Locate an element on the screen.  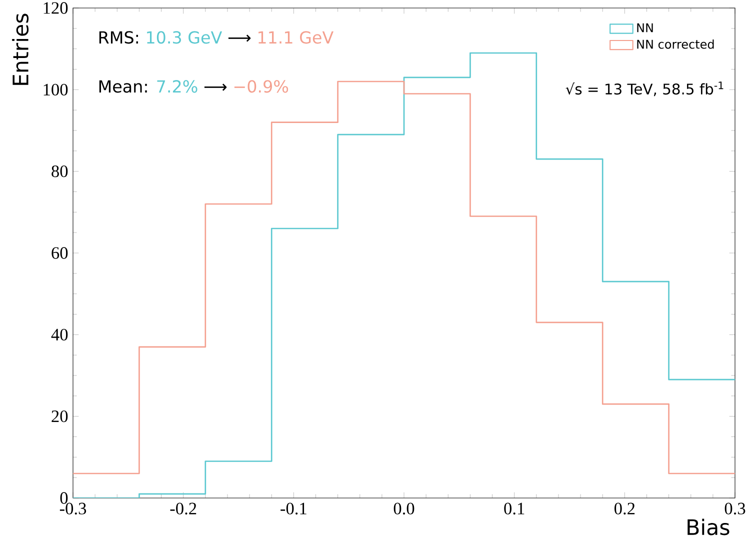
annotation: Mean: is located at coordinates (123, 86).